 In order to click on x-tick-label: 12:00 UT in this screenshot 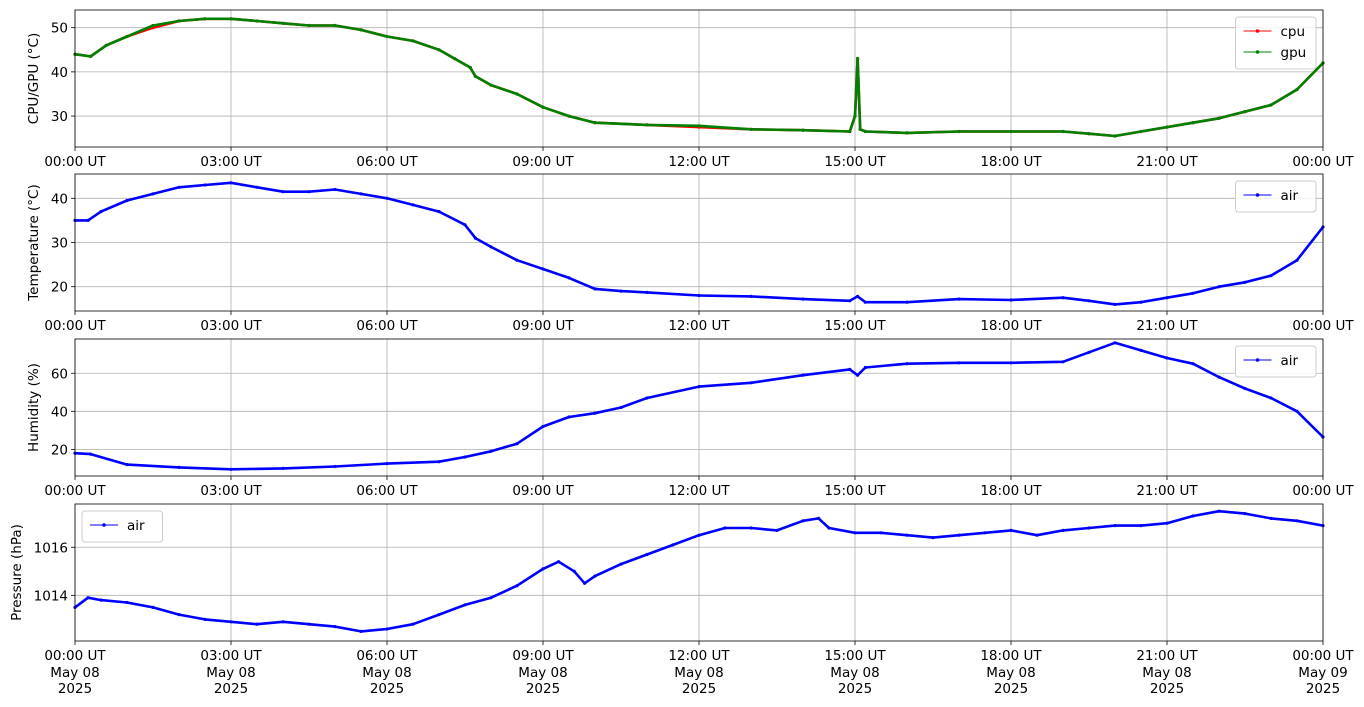, I will do `click(699, 162)`.